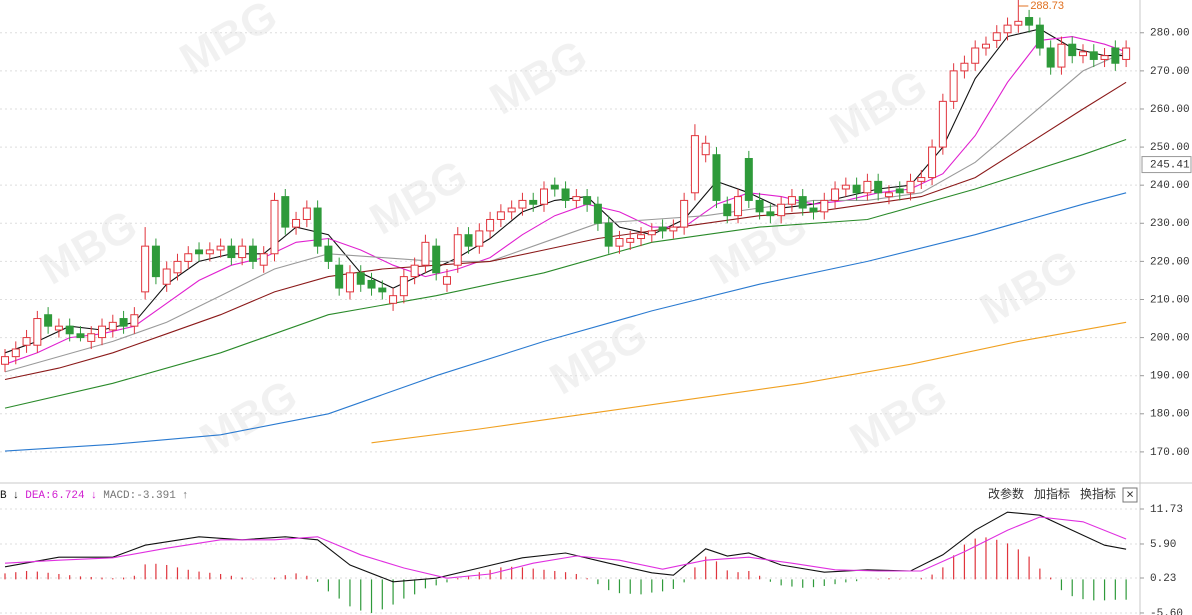  What do you see at coordinates (1166, 510) in the screenshot?
I see `y-tick-label: 11.73` at bounding box center [1166, 510].